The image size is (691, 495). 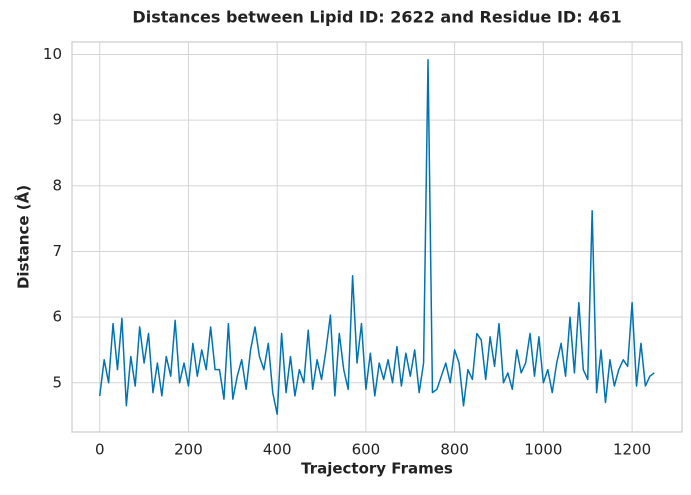 I want to click on y-tick-label: 8, so click(x=57, y=185).